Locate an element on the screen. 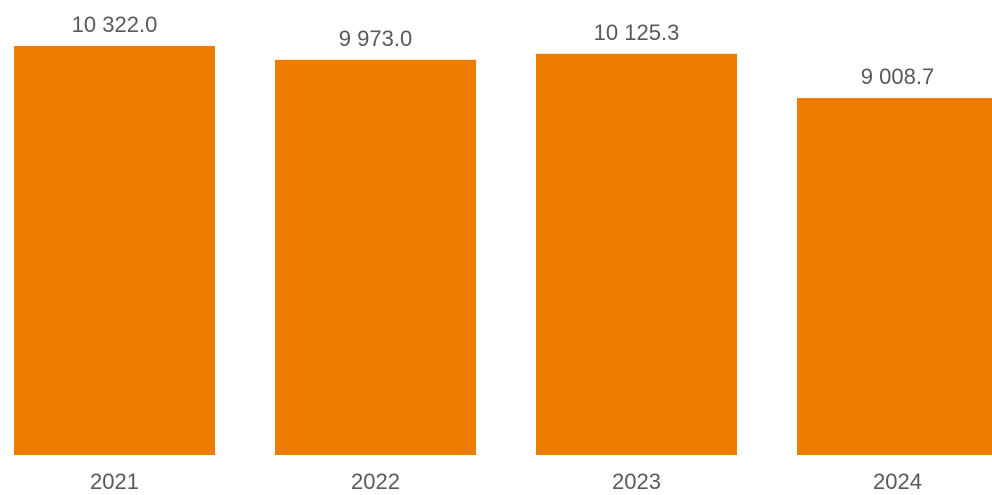 The height and width of the screenshot is (495, 992). value-label-2023: 10 125.3 is located at coordinates (637, 32).